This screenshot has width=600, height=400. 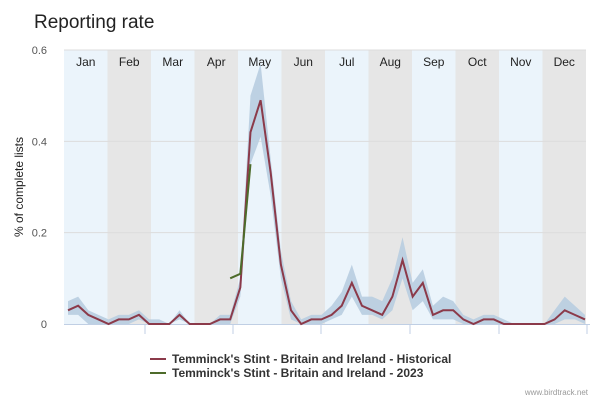 I want to click on month-label: Nov, so click(x=520, y=62).